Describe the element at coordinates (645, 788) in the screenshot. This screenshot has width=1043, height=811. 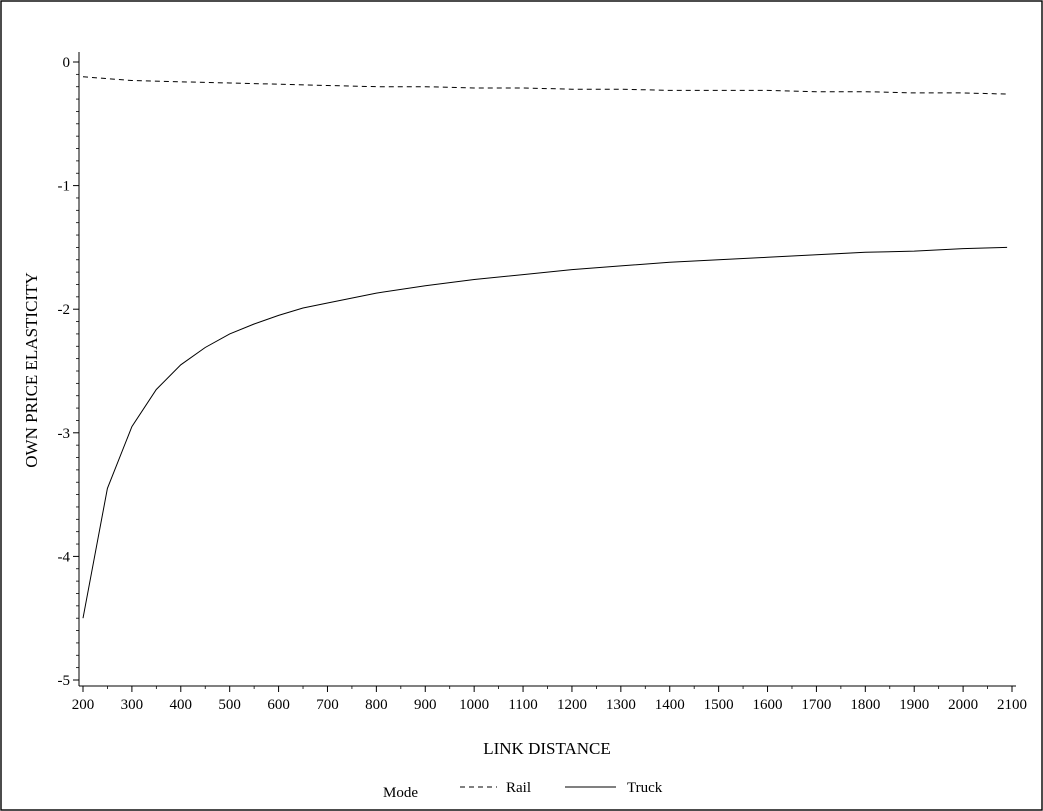
I see `legend-label-truck: Truck` at that location.